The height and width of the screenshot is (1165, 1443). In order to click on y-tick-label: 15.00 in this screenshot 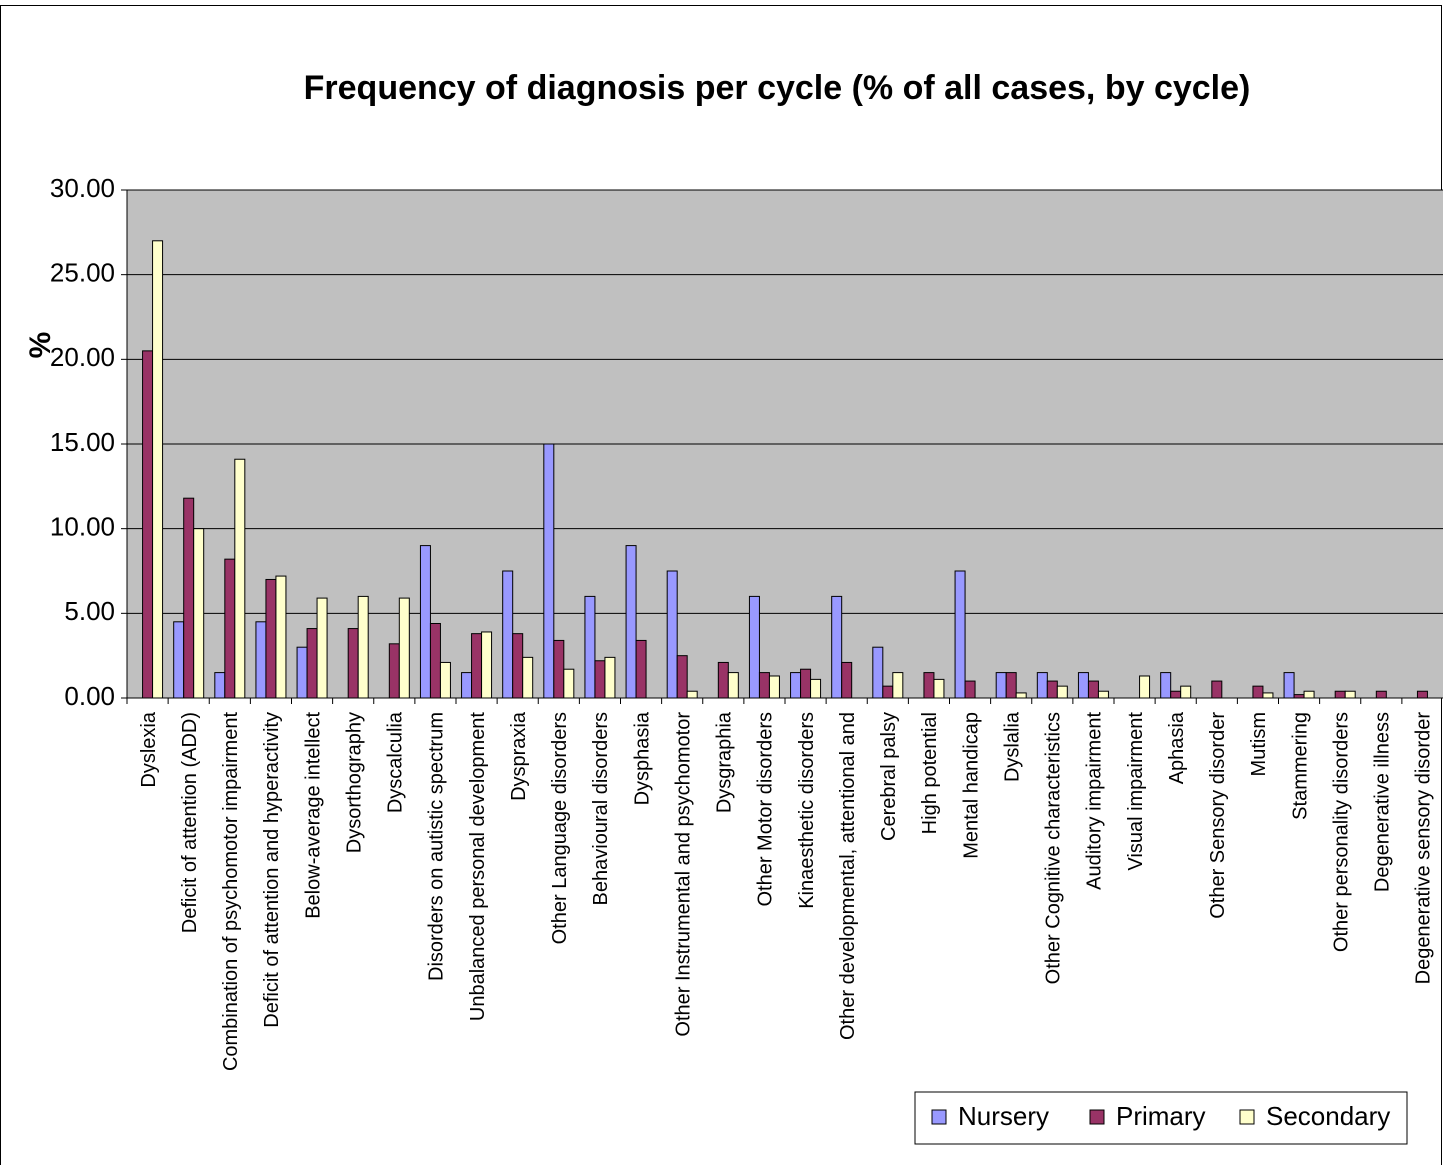, I will do `click(82, 442)`.